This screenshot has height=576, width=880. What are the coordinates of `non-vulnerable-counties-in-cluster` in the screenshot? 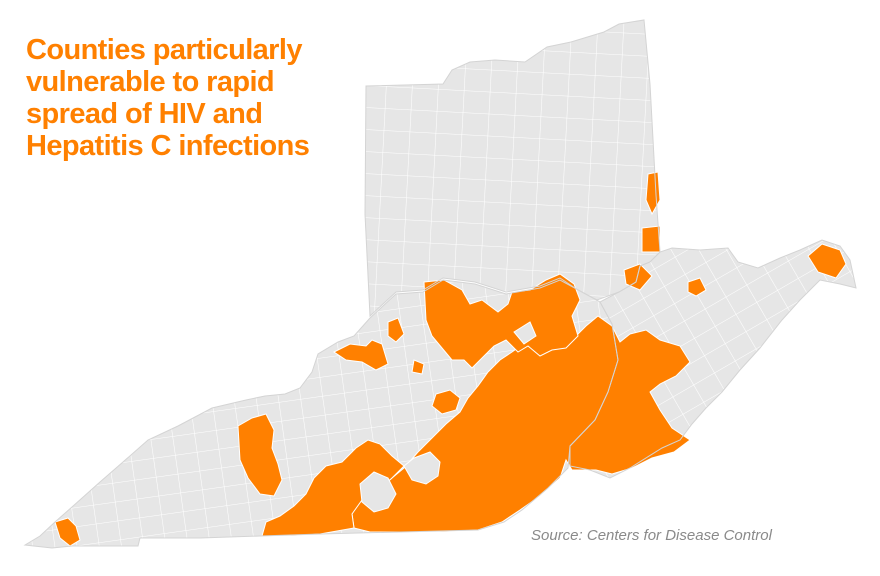 It's located at (448, 417).